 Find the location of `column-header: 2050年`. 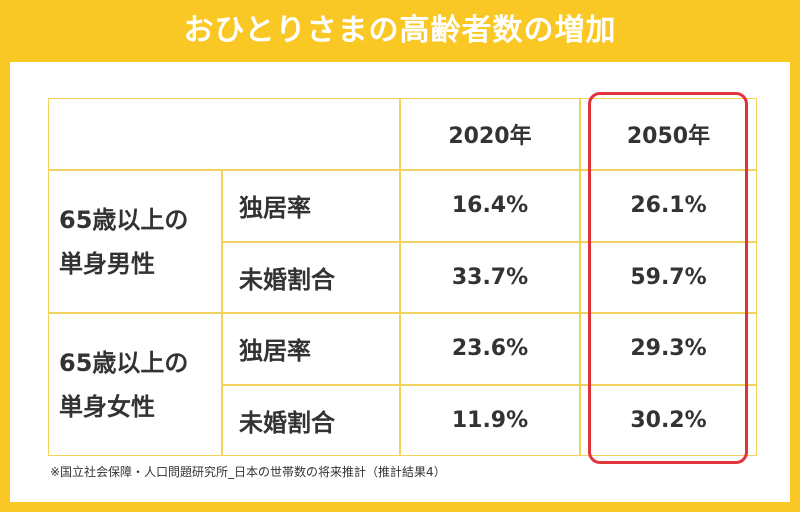

column-header: 2050年 is located at coordinates (668, 134).